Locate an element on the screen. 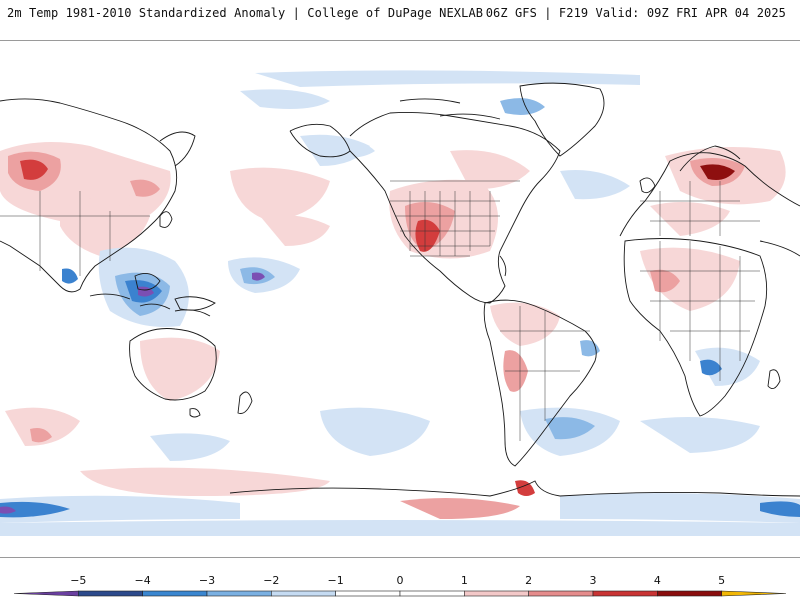 This screenshot has width=800, height=600. north-america-coast is located at coordinates (455, 207).